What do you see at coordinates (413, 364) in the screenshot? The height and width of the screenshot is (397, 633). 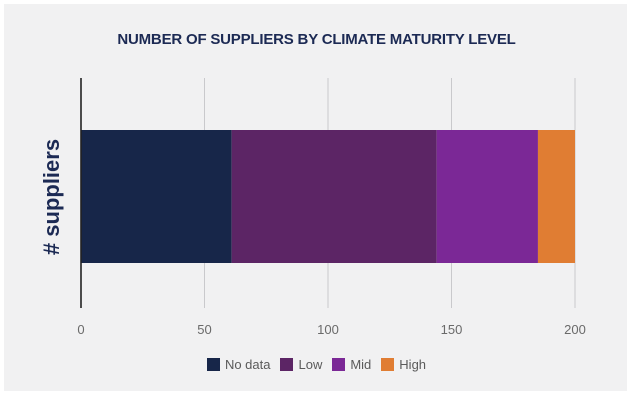 I see `legend-label: High` at bounding box center [413, 364].